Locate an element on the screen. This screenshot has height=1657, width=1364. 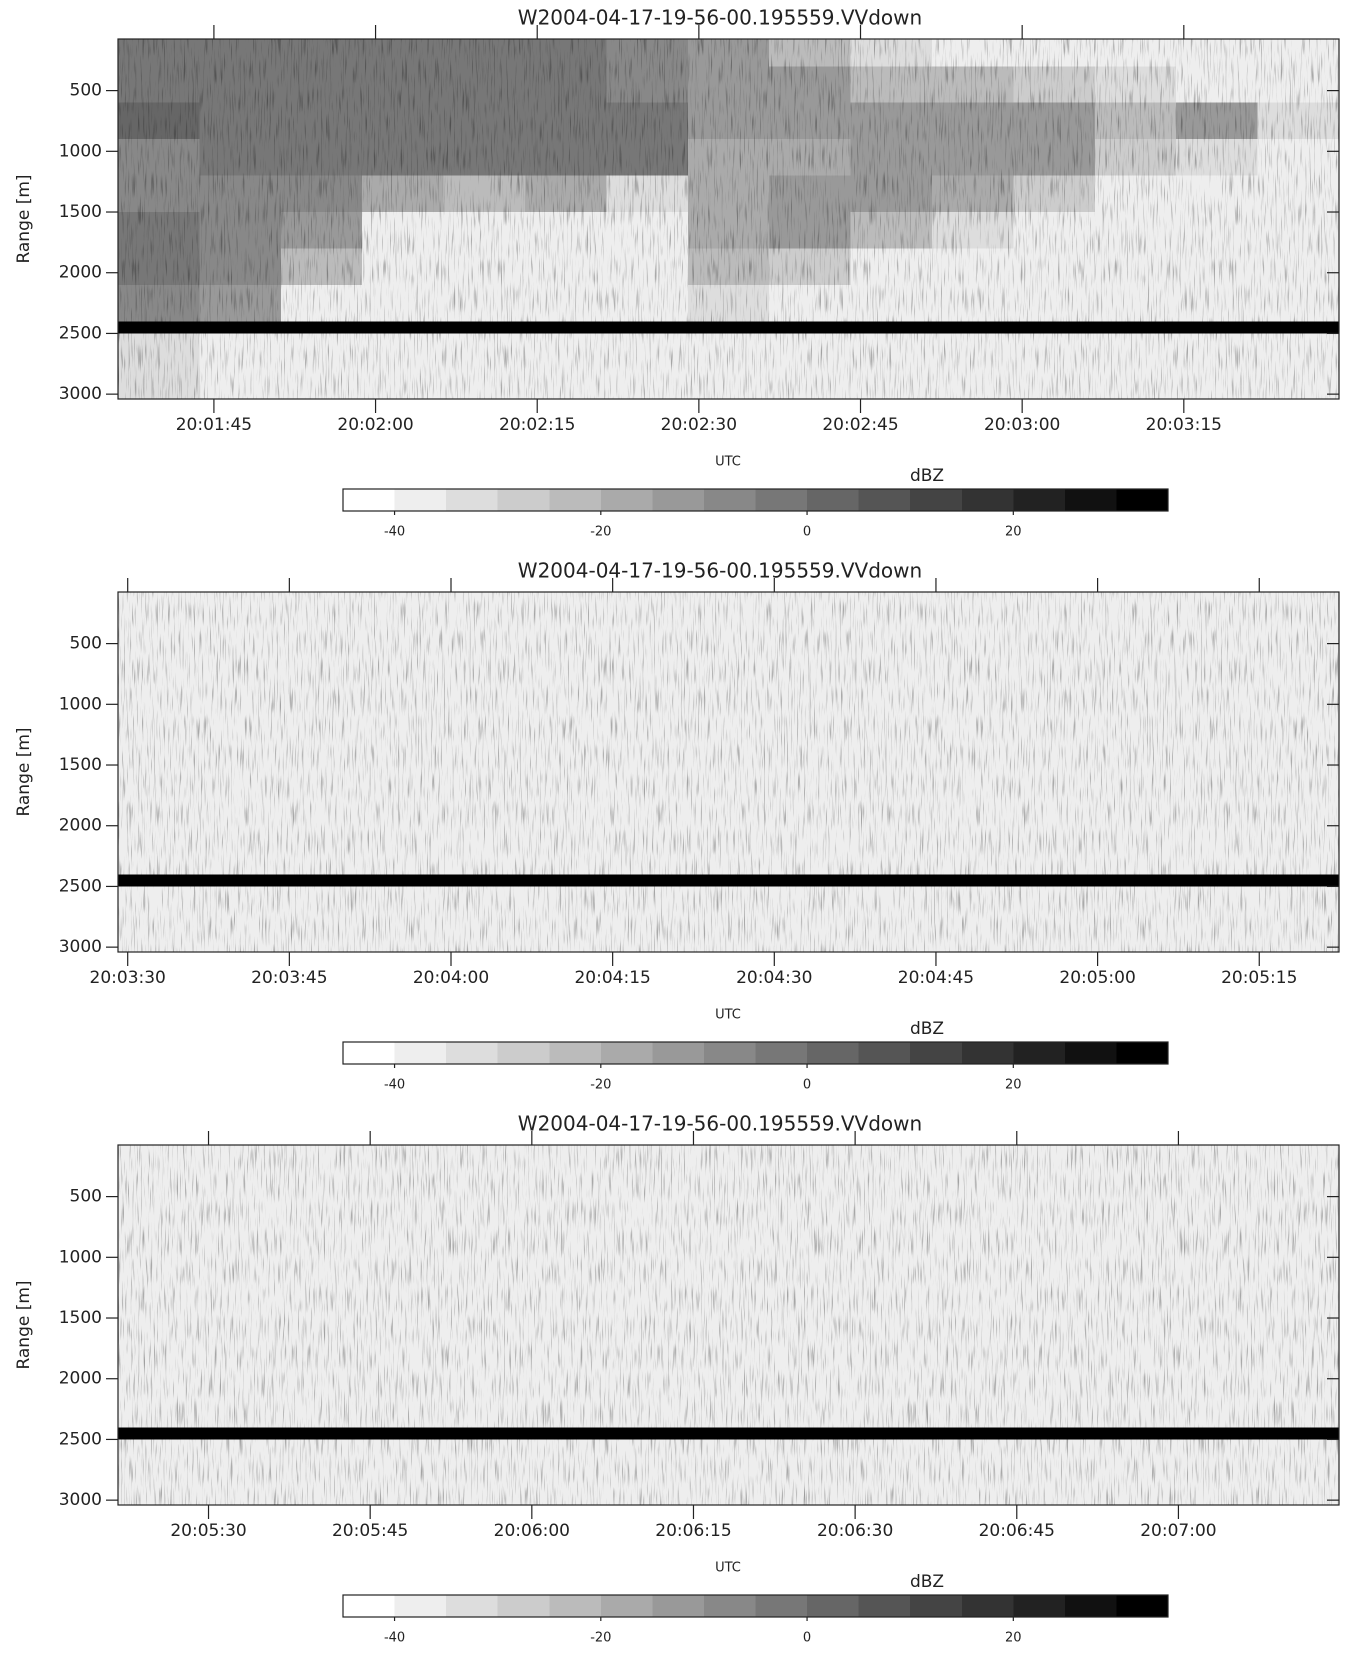
x-tick-label: 20:03:15 is located at coordinates (1184, 425).